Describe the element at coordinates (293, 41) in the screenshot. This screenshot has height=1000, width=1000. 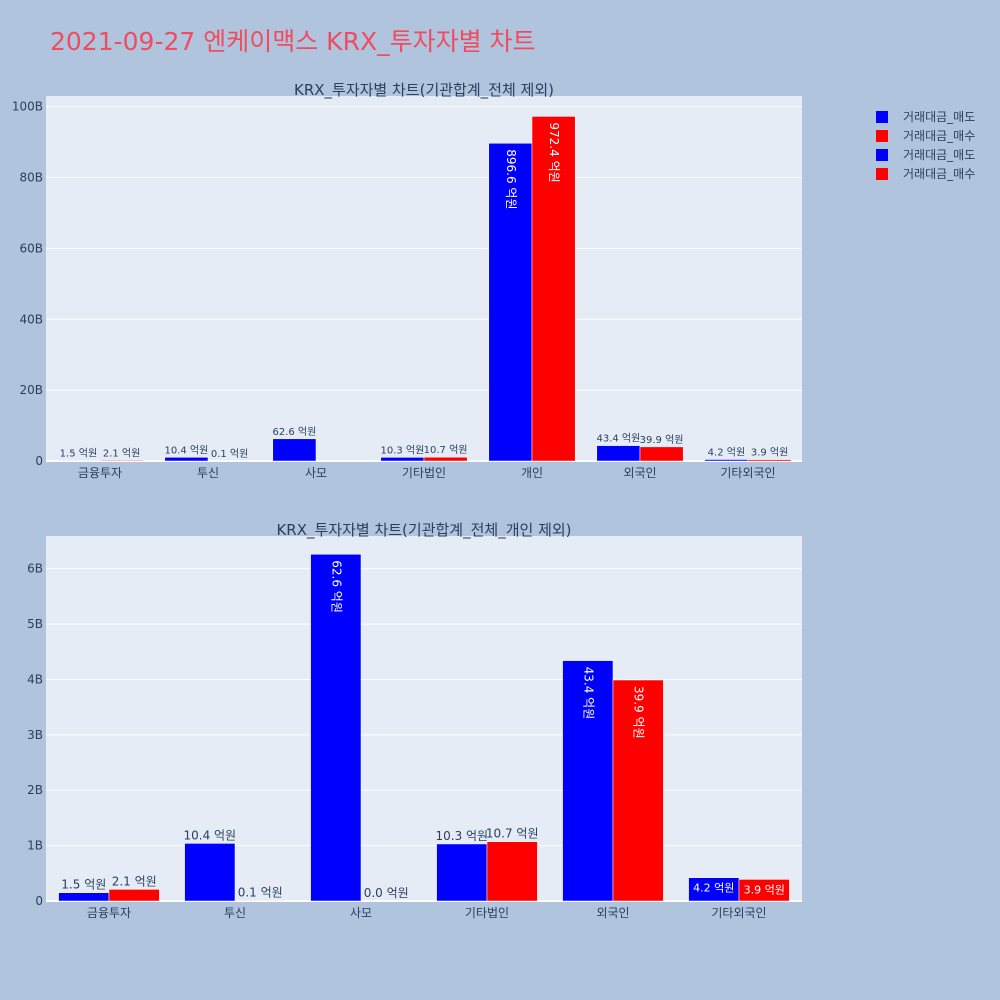
I see `page-title: 2021-09-27 엔케이맥스 KRX_투자자별 차트` at that location.